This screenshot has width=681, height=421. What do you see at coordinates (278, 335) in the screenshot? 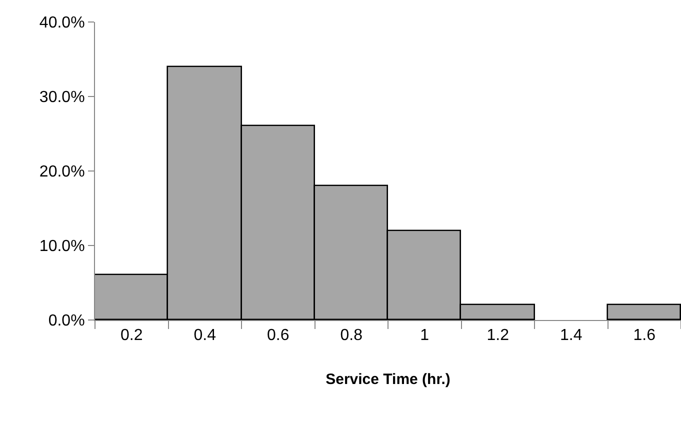
I see `x-tick-label: 0.6` at bounding box center [278, 335].